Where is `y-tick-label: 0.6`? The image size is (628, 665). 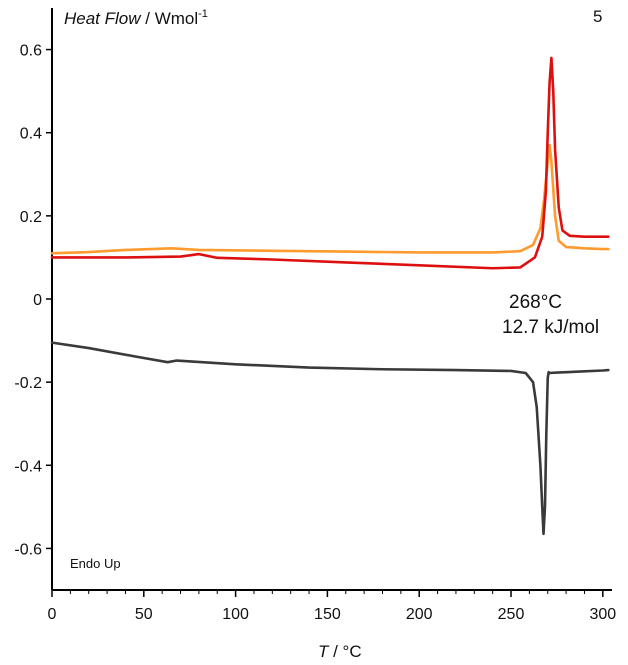
y-tick-label: 0.6 is located at coordinates (31, 51).